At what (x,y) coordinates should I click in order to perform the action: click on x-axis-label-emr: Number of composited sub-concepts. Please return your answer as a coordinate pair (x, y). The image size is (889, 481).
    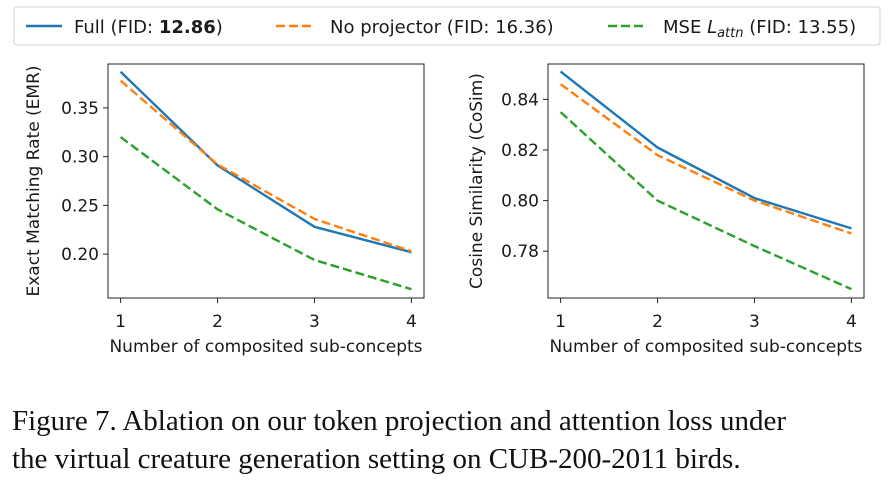
    Looking at the image, I should click on (265, 347).